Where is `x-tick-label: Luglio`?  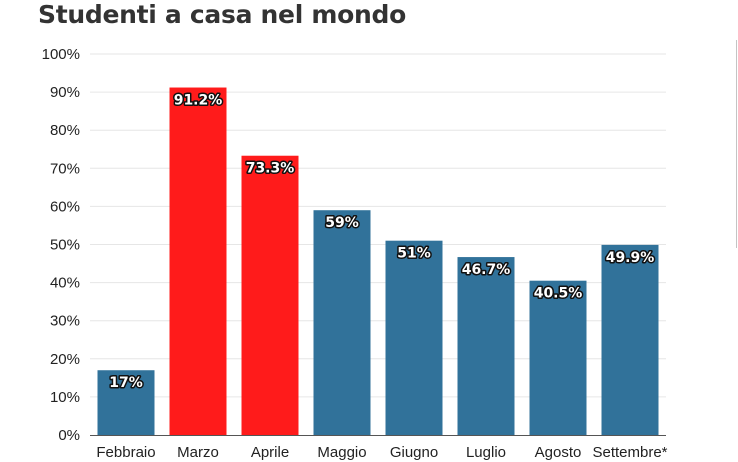 x-tick-label: Luglio is located at coordinates (486, 452).